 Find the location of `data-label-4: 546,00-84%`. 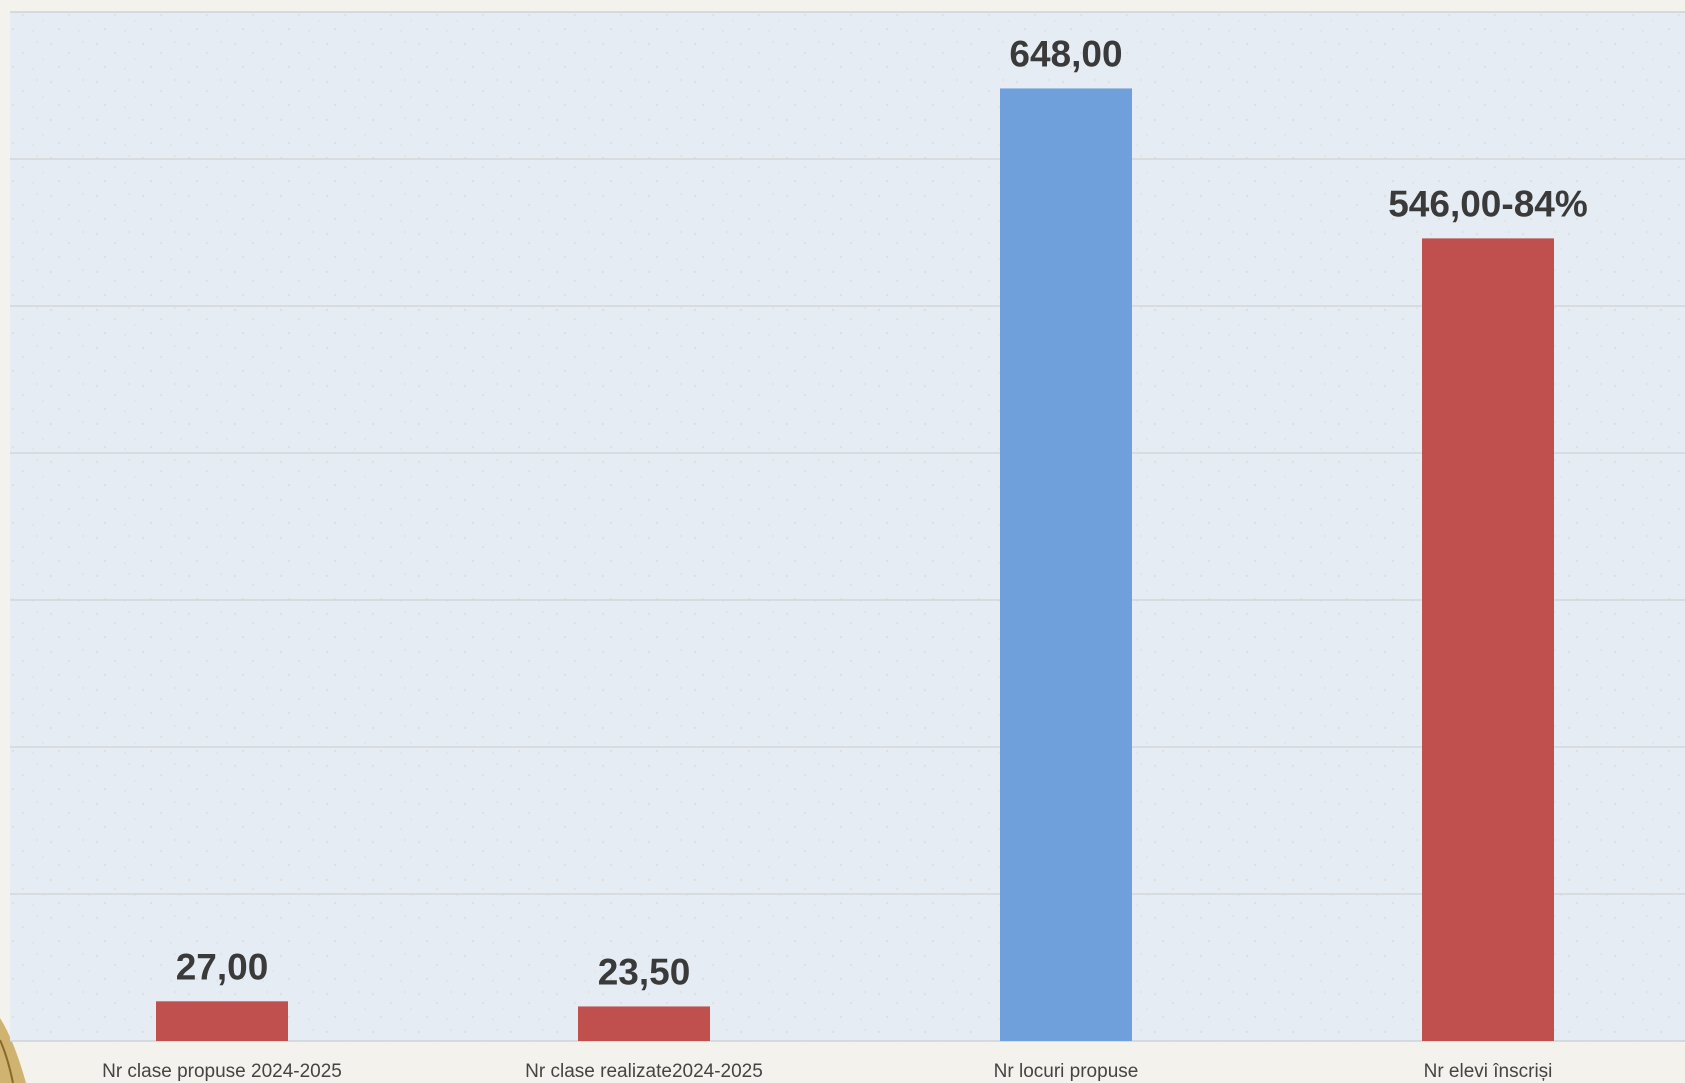

data-label-4: 546,00-84% is located at coordinates (1488, 203).